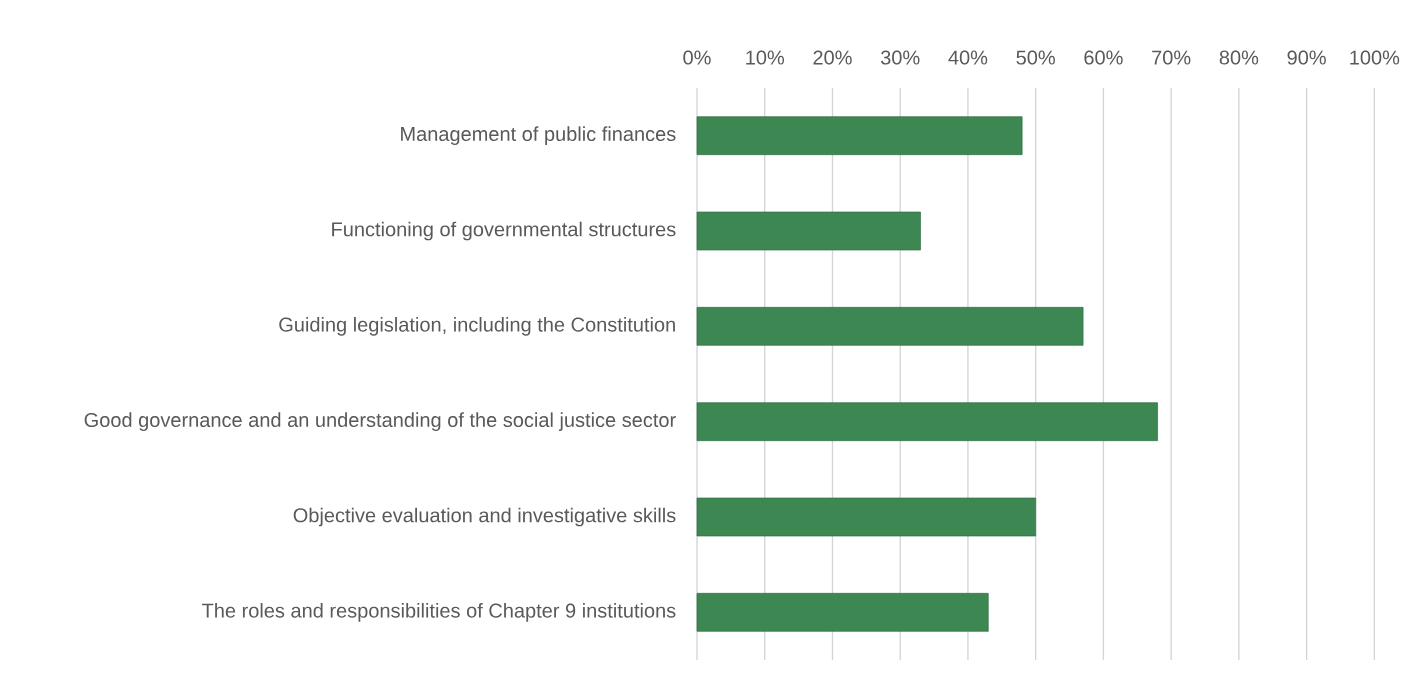 Image resolution: width=1423 pixels, height=686 pixels. What do you see at coordinates (1171, 57) in the screenshot?
I see `x-tick-label: 70%` at bounding box center [1171, 57].